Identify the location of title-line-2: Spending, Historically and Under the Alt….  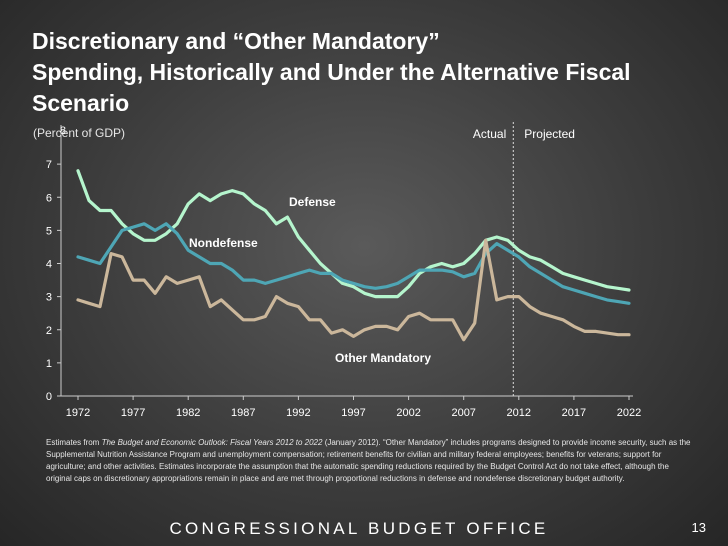
(331, 72).